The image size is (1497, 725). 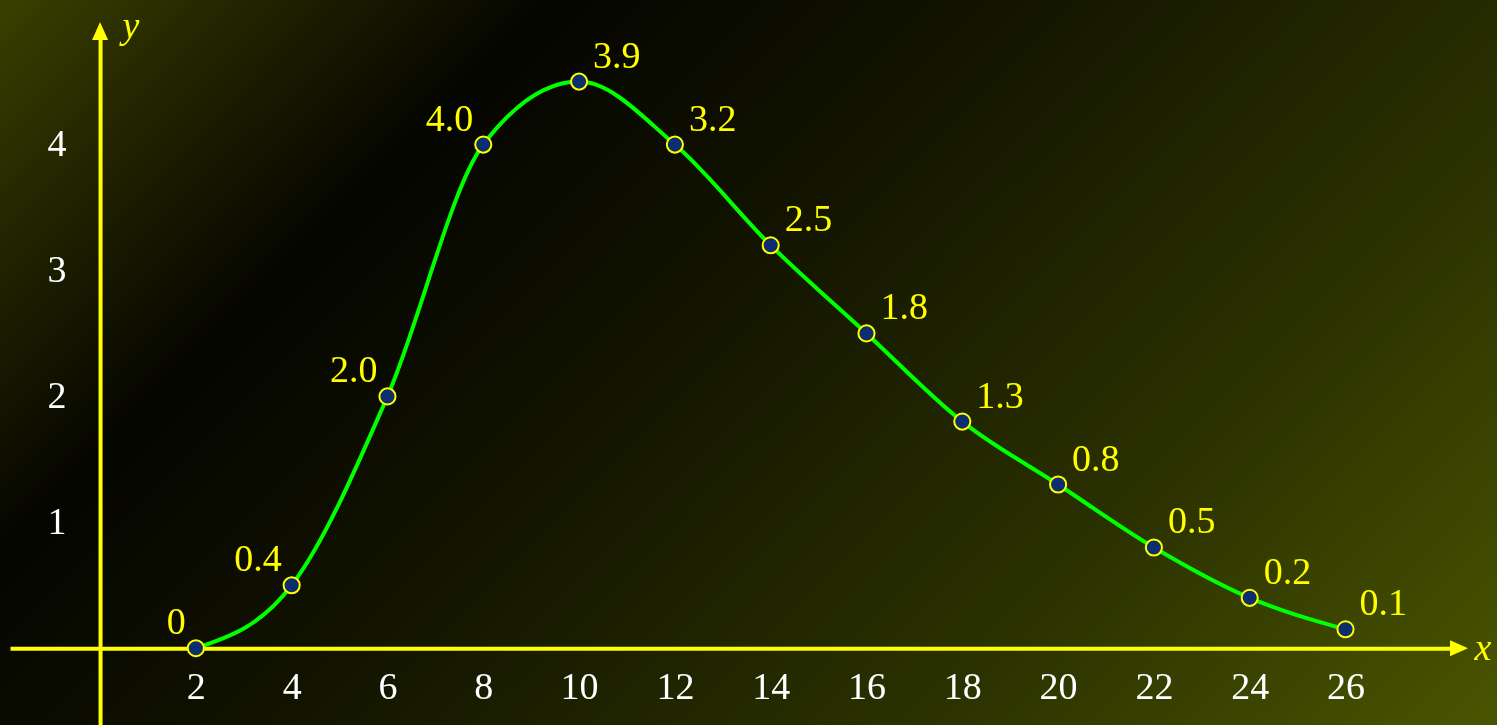 I want to click on y-tick-label: 3, so click(x=57, y=268).